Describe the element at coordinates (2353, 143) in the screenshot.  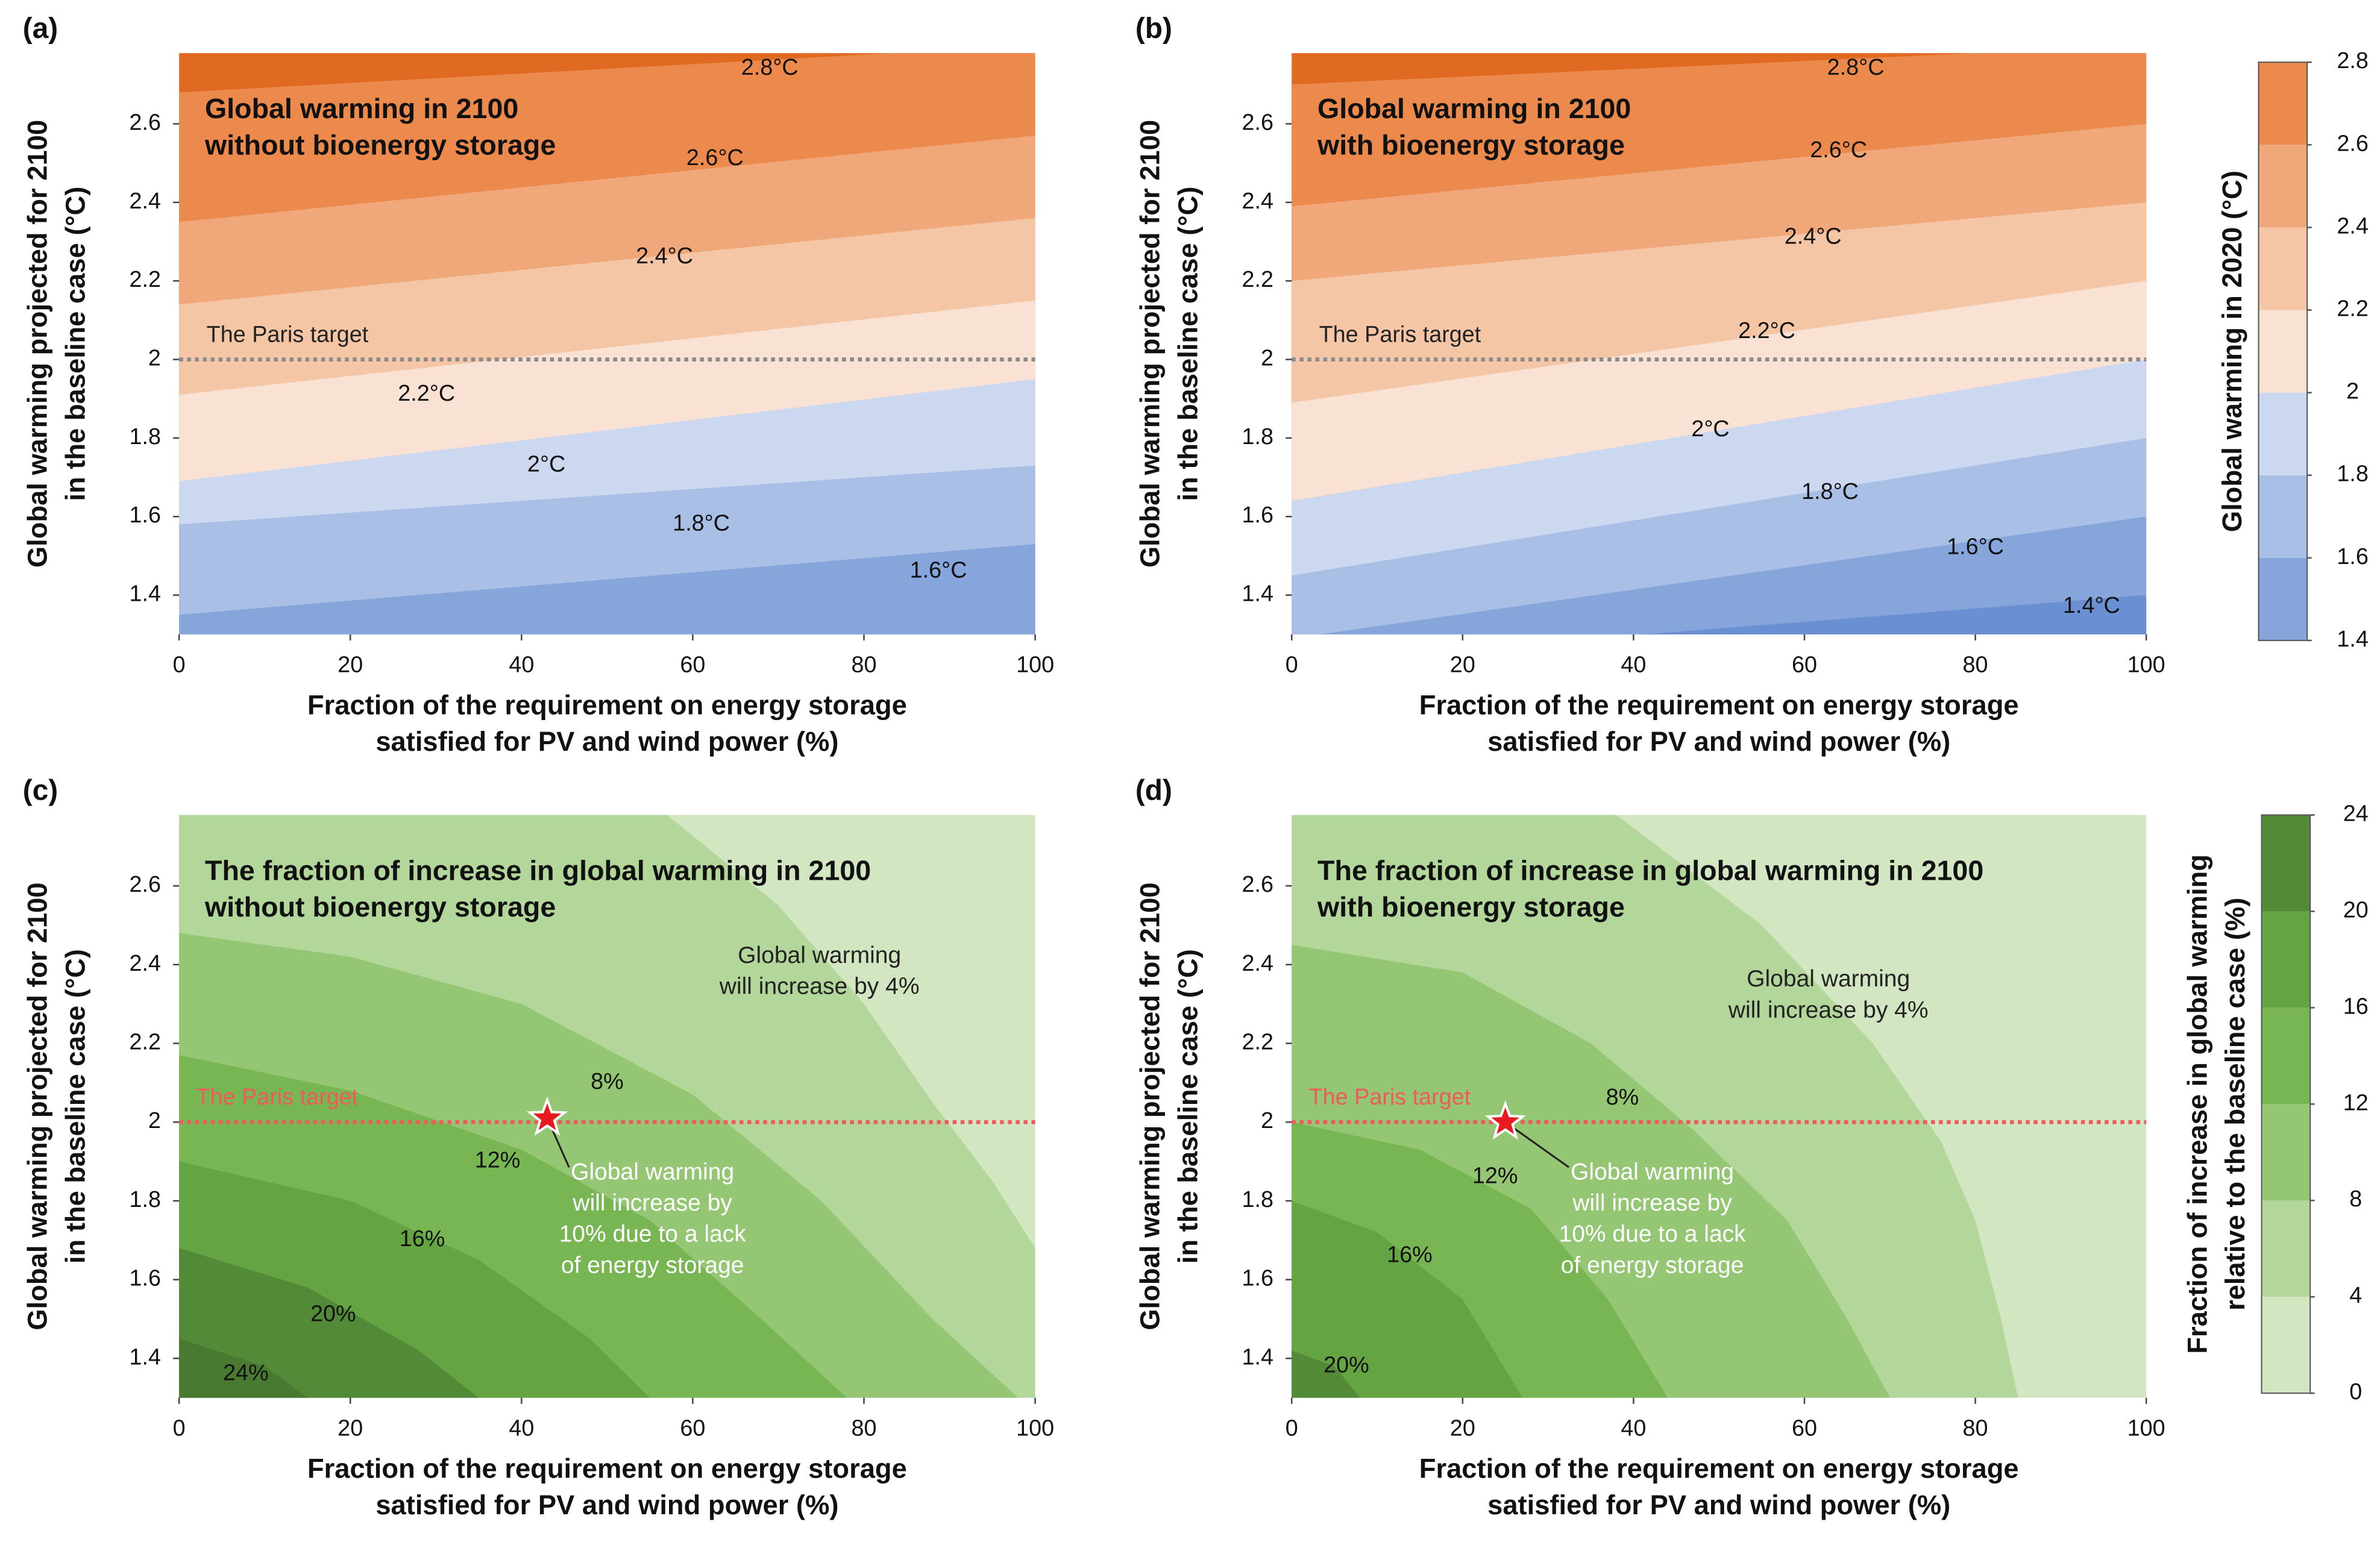
I see `colorbar-tick-label: 2.6` at that location.